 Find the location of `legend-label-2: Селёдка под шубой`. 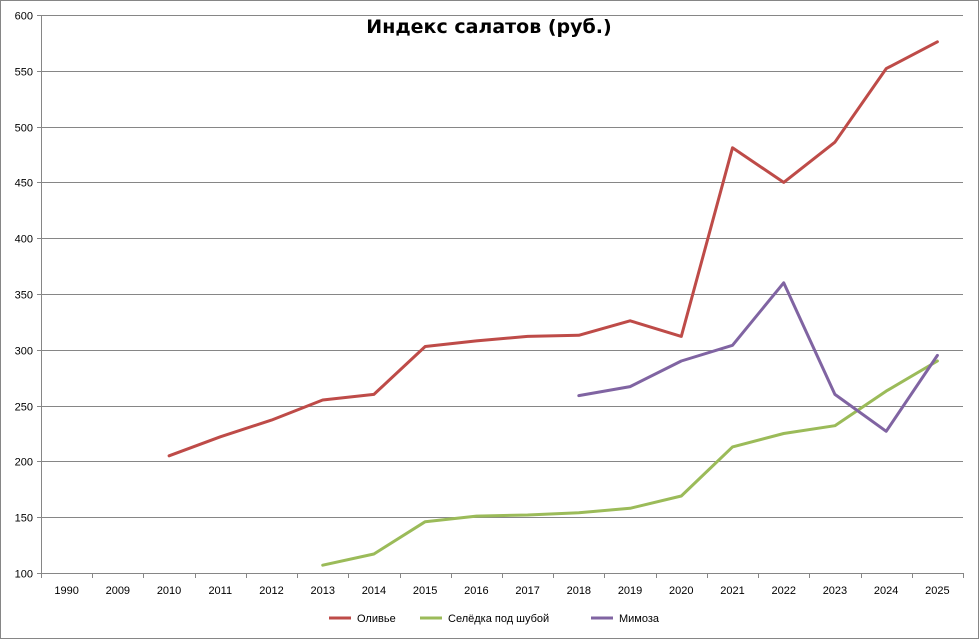

legend-label-2: Селёдка под шубой is located at coordinates (498, 619).